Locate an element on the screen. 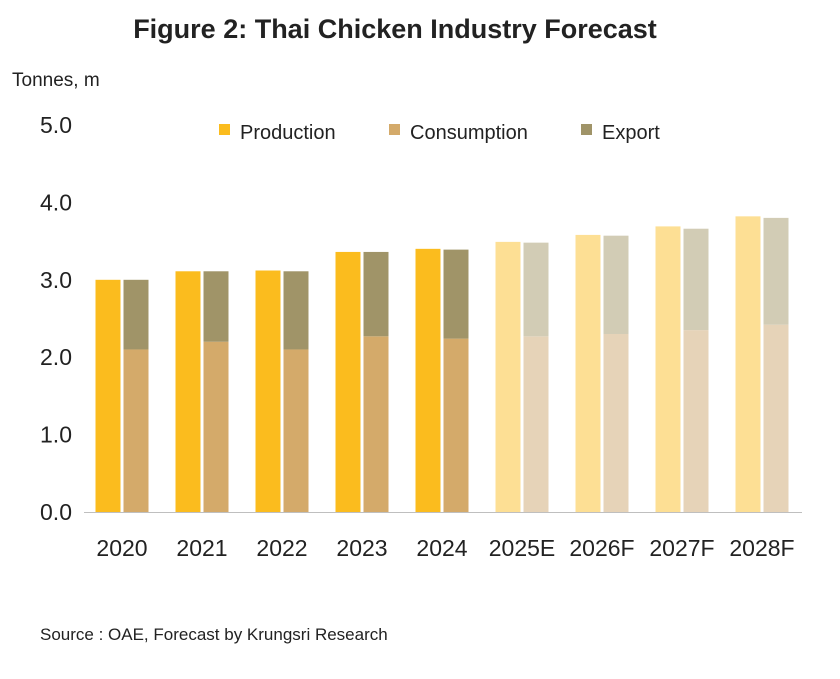  bar-consumption-2027F is located at coordinates (696, 421).